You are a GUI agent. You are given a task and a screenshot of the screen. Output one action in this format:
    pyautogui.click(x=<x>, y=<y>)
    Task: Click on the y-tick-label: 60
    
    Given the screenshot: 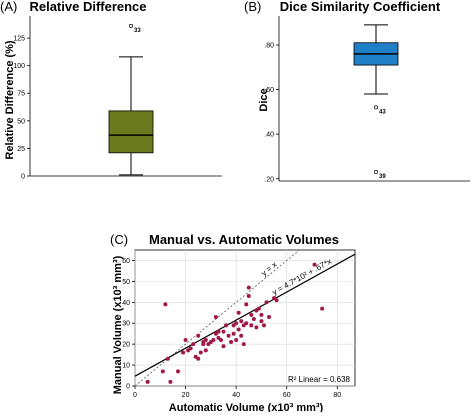 What is the action you would take?
    pyautogui.click(x=126, y=261)
    